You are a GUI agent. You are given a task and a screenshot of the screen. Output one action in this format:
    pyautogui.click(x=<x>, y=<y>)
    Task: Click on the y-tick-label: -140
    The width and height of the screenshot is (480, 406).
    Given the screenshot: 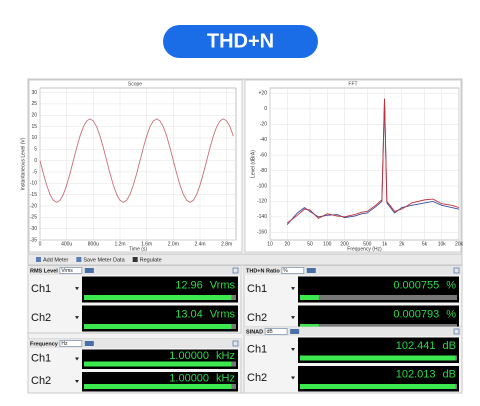 What is the action you would take?
    pyautogui.click(x=262, y=217)
    